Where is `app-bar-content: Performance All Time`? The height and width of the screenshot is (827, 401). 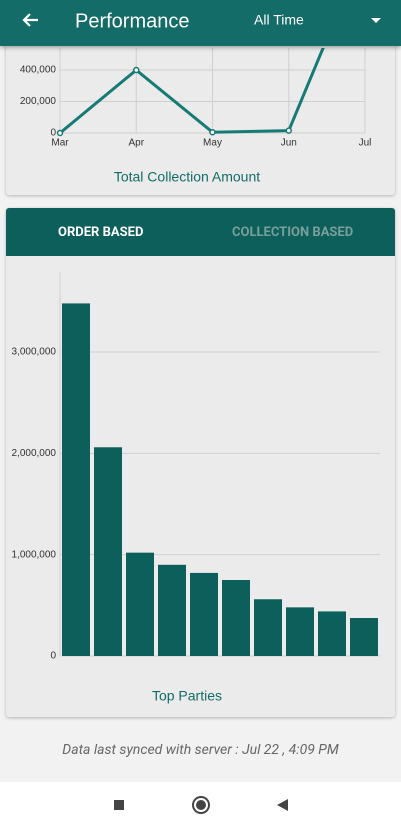
app-bar-content: Performance All Time is located at coordinates (201, 21).